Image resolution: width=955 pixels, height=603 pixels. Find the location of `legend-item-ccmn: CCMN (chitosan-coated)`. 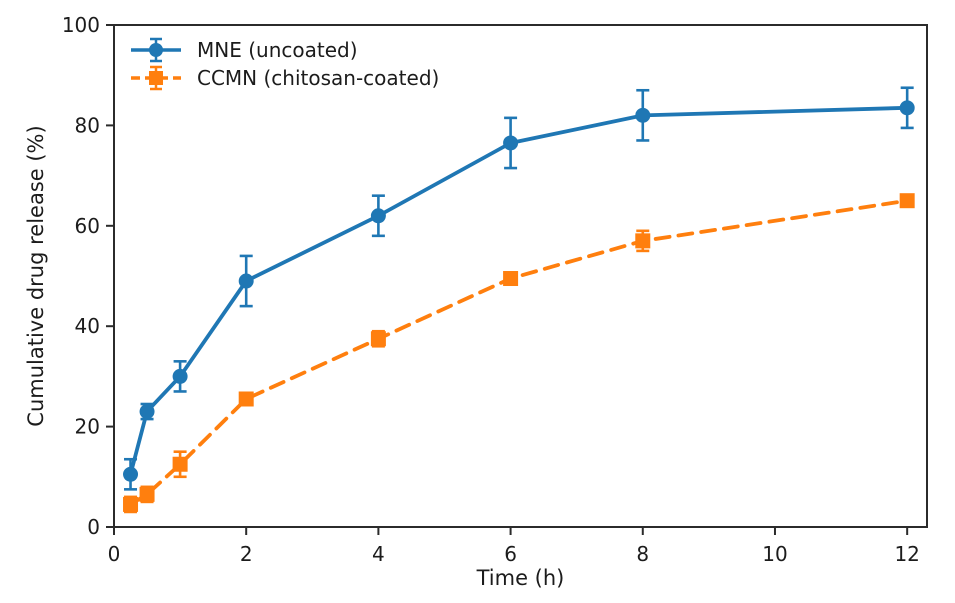

legend-item-ccmn: CCMN (chitosan-coated) is located at coordinates (284, 78).